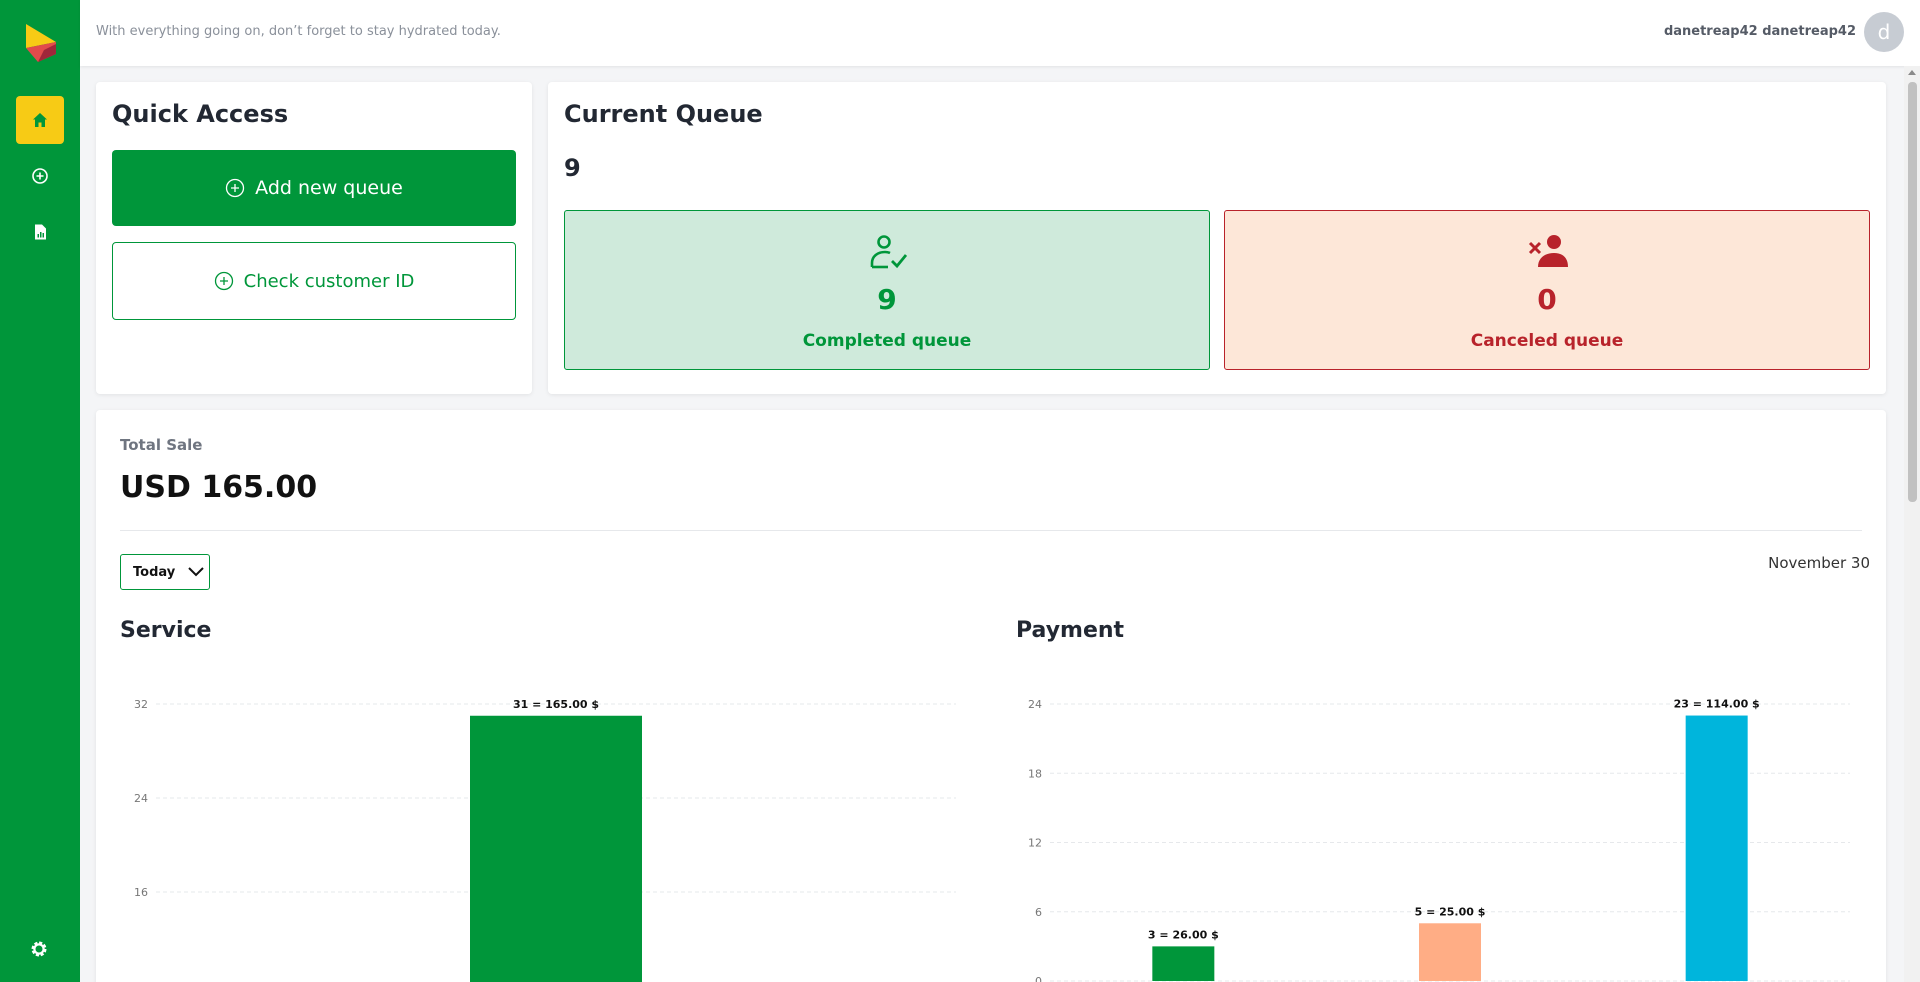 The height and width of the screenshot is (982, 1920). I want to click on check-customer-id-label: Check customer ID, so click(329, 281).